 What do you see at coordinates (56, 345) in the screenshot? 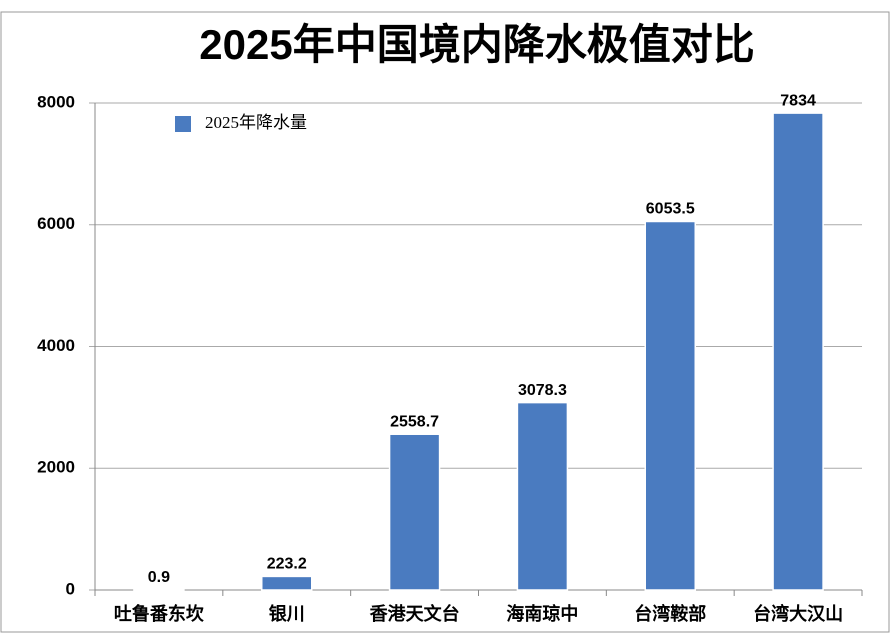
I see `y-tick-label: 4000` at bounding box center [56, 345].